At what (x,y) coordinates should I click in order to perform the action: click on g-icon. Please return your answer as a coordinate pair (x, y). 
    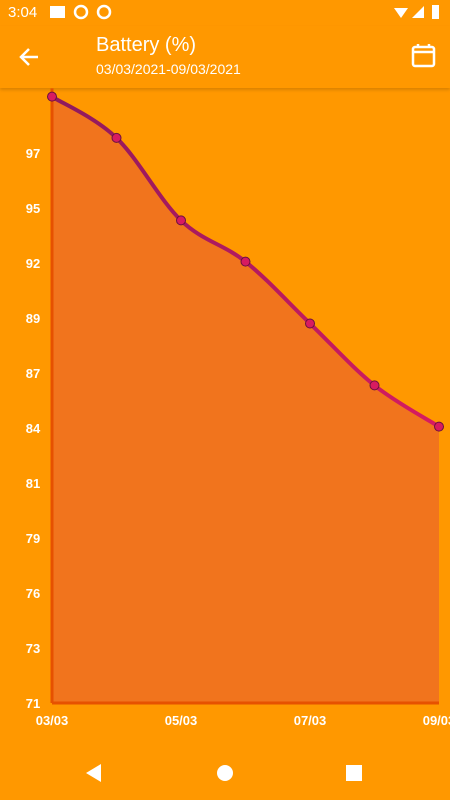
    Looking at the image, I should click on (81, 12).